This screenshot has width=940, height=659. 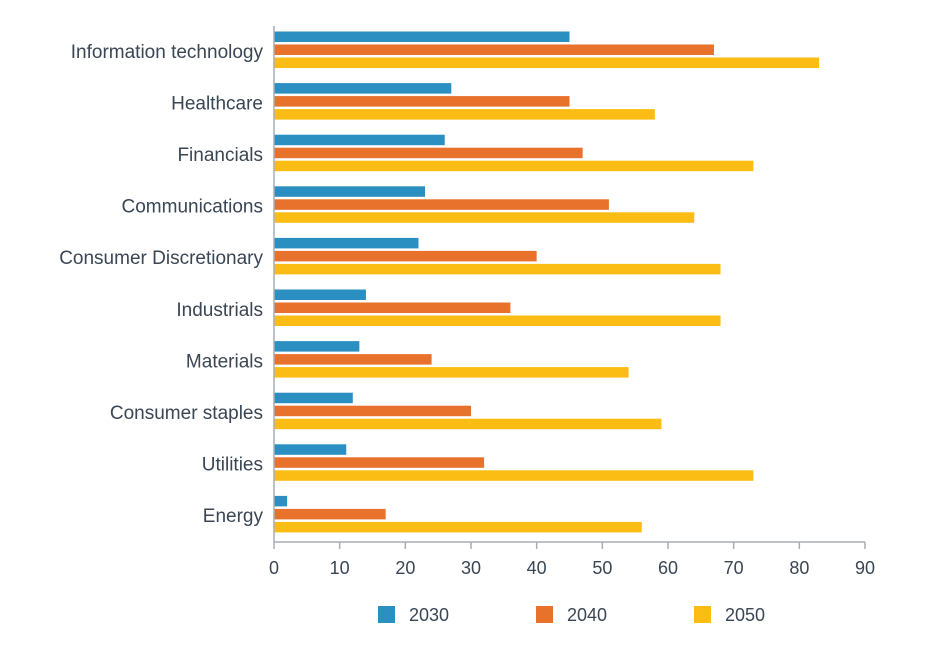 What do you see at coordinates (167, 52) in the screenshot?
I see `category-label: Information technology` at bounding box center [167, 52].